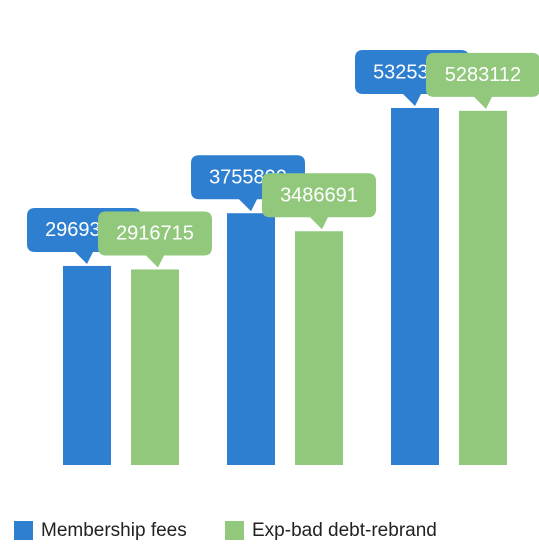  Describe the element at coordinates (319, 196) in the screenshot. I see `data-label: 3486691` at that location.